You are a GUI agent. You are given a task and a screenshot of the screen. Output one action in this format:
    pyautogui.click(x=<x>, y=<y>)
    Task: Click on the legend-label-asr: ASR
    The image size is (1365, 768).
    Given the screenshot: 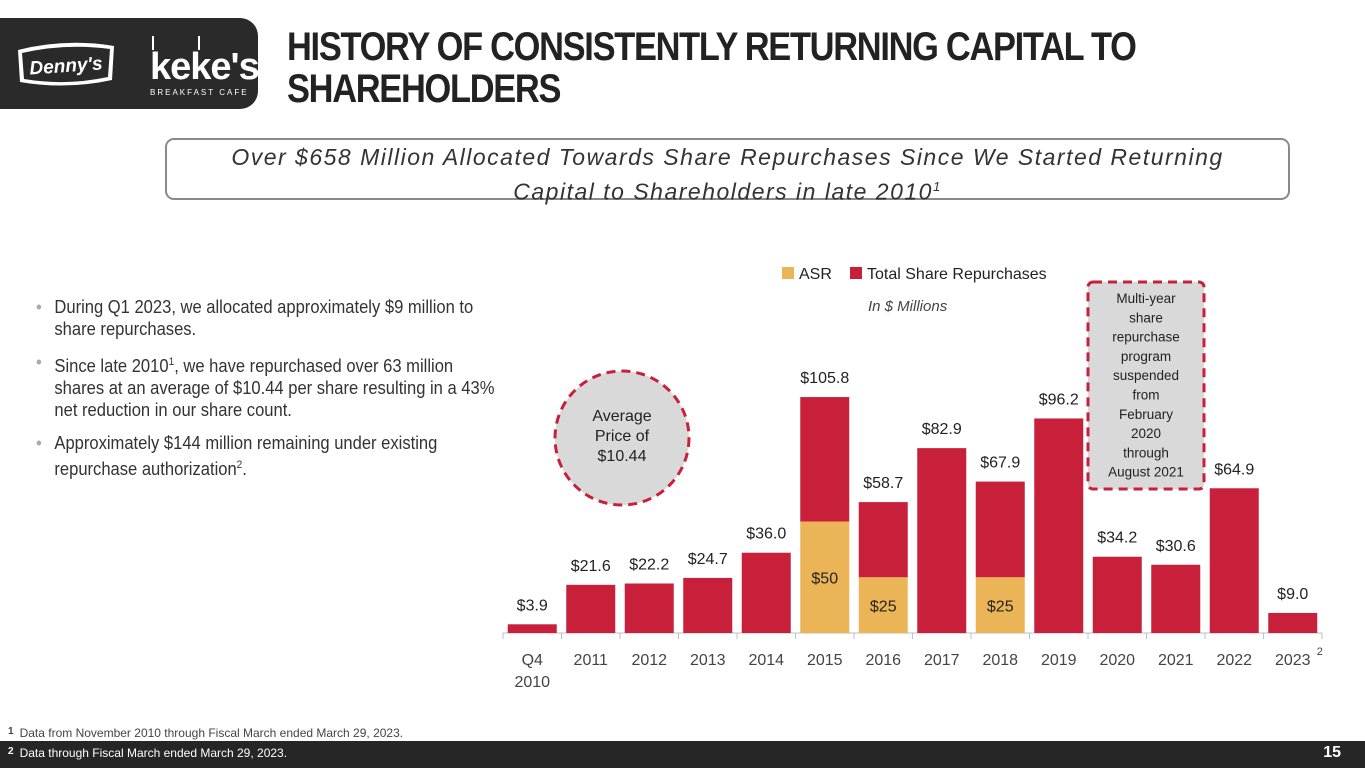 What is the action you would take?
    pyautogui.click(x=815, y=274)
    